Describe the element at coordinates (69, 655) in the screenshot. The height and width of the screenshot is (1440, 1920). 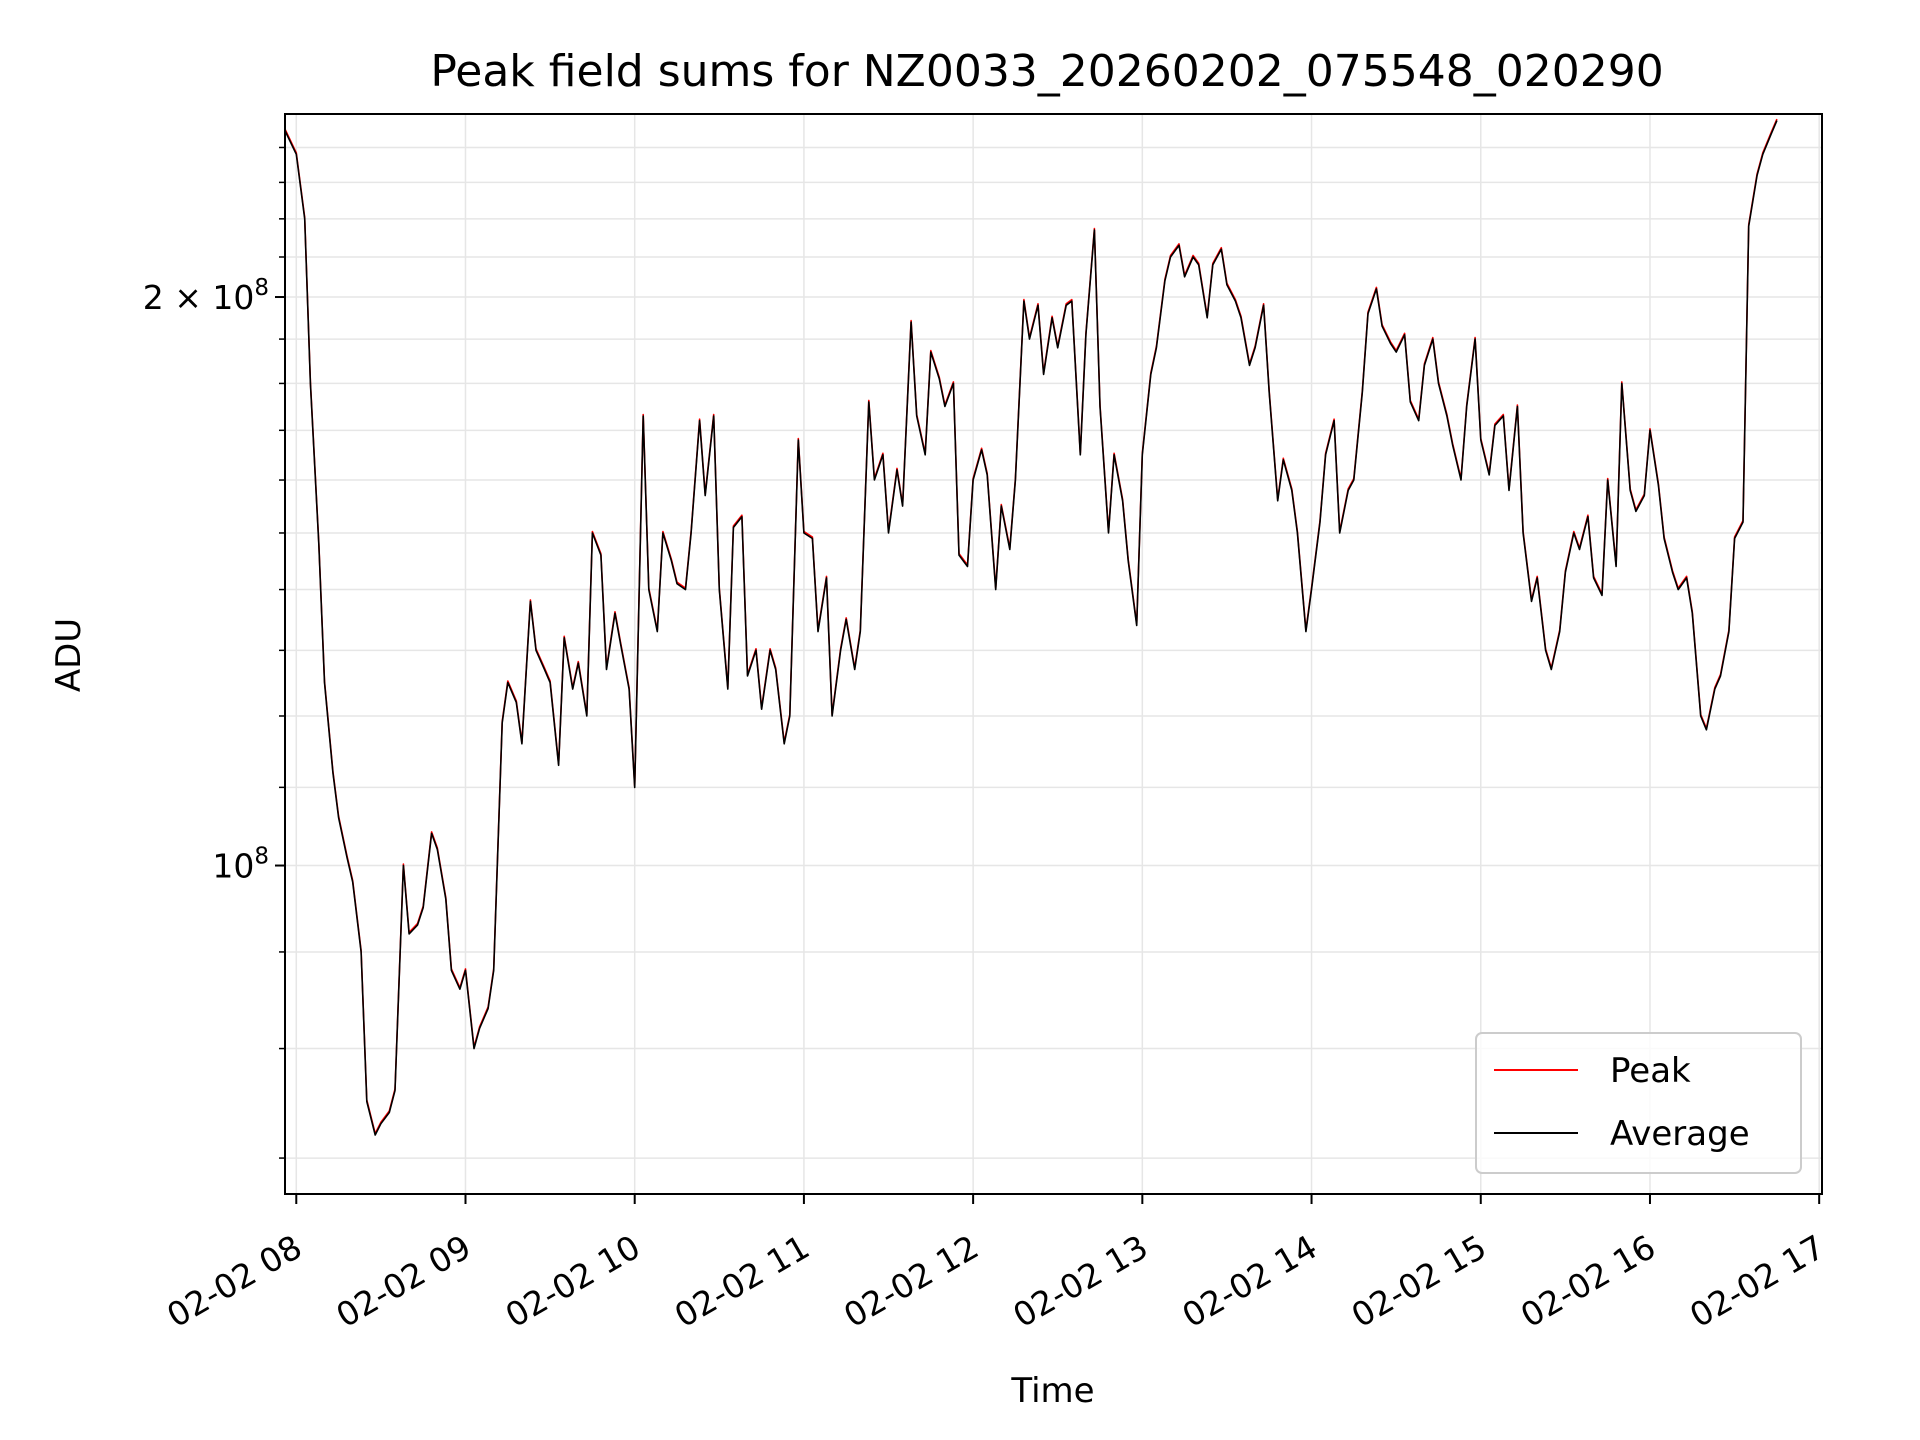
I see `y-axis-label: ADU` at that location.